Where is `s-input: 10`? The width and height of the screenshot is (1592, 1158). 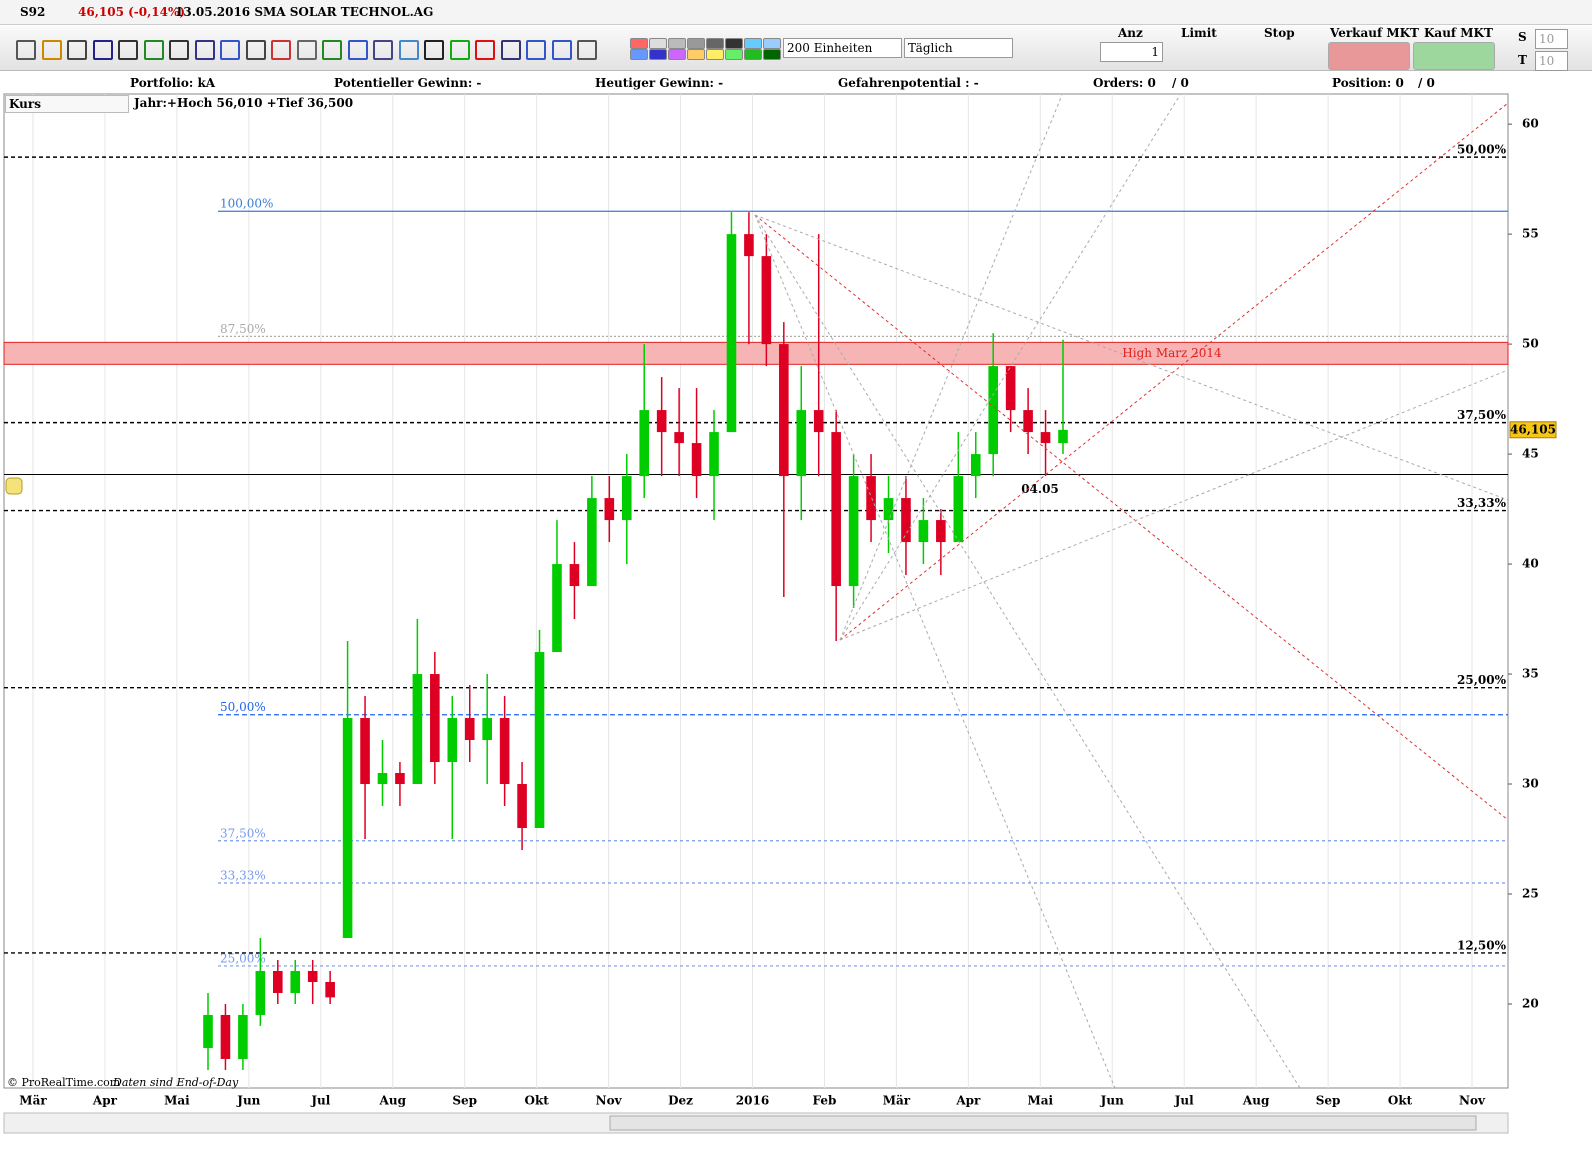
s-input: 10 is located at coordinates (1551, 39).